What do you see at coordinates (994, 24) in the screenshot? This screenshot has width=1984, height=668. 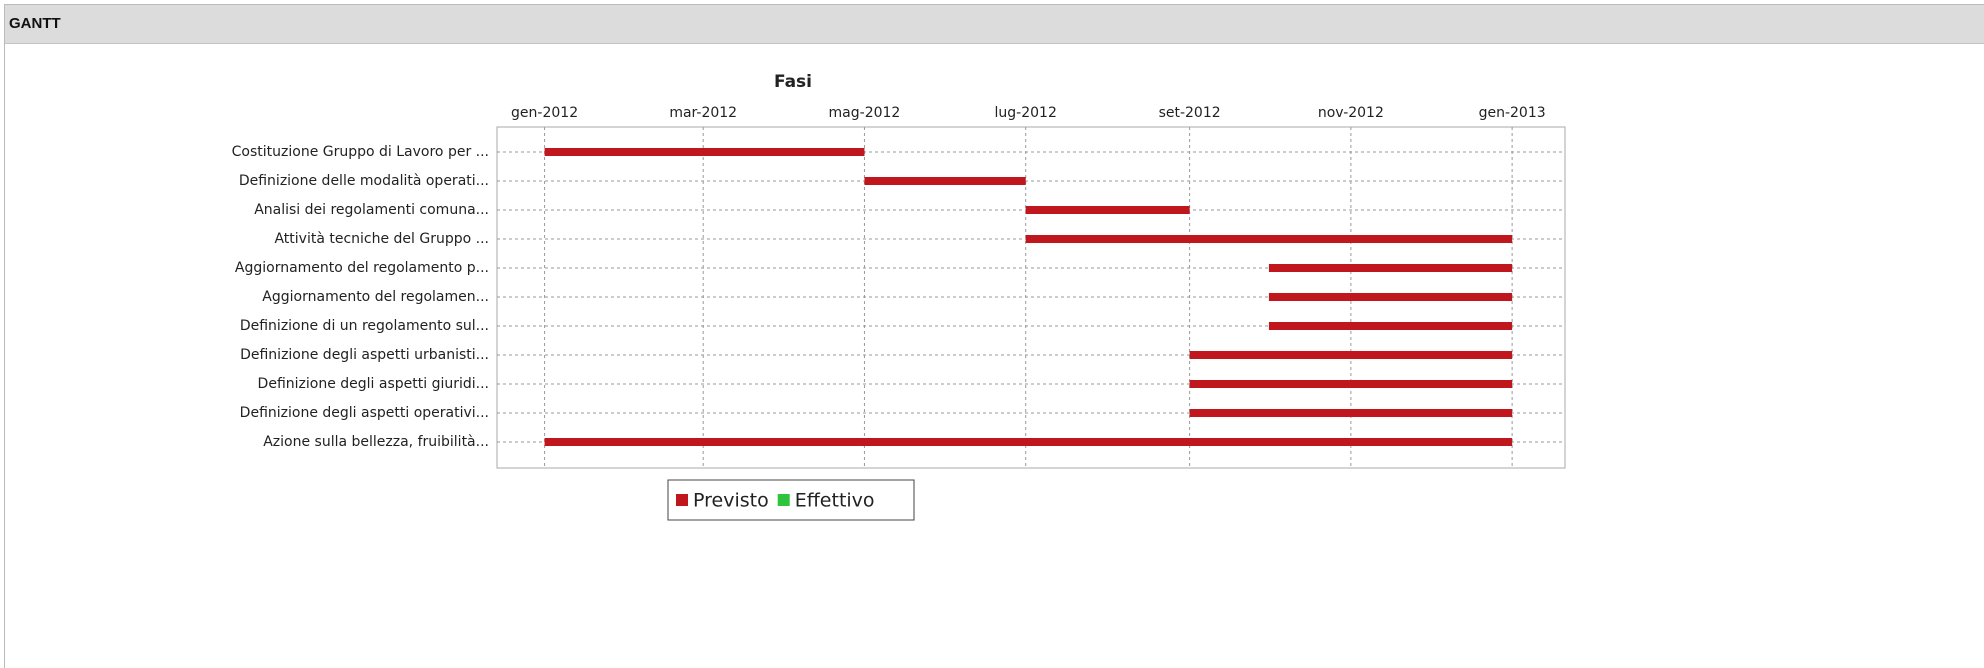 I see `panel-header: GANTT` at bounding box center [994, 24].